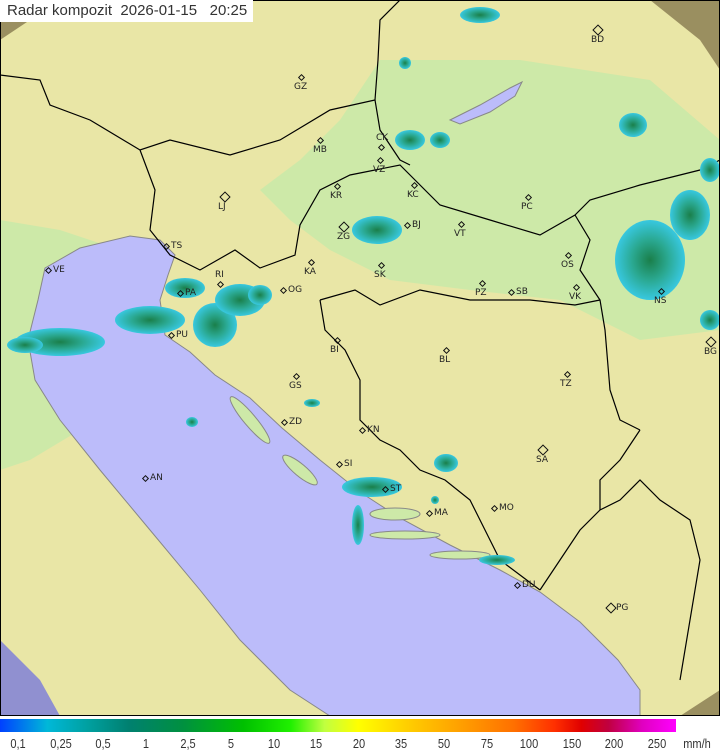 This screenshot has height=751, width=720. What do you see at coordinates (542, 460) in the screenshot?
I see `city-label: SA` at bounding box center [542, 460].